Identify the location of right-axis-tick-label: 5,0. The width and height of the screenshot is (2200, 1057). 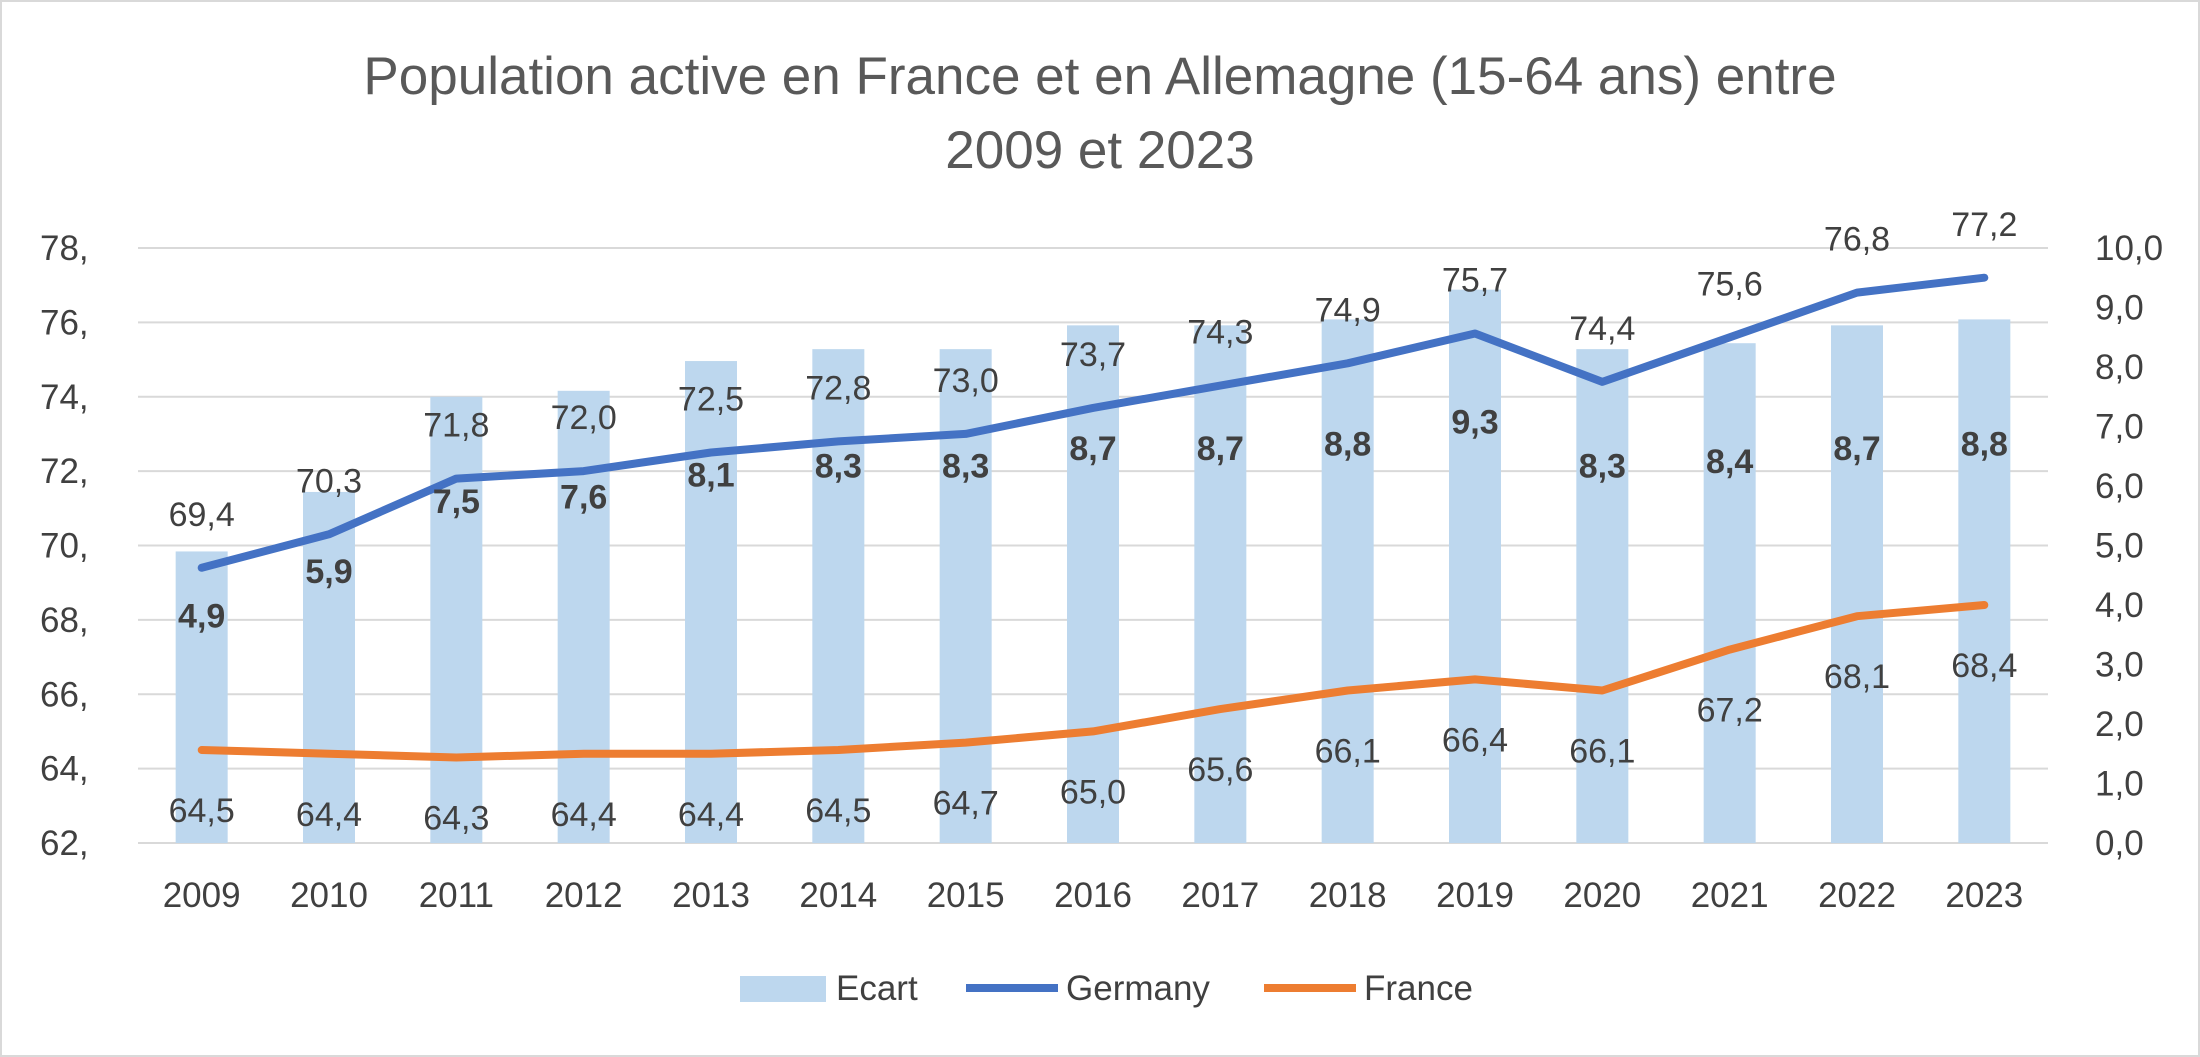
(2119, 546).